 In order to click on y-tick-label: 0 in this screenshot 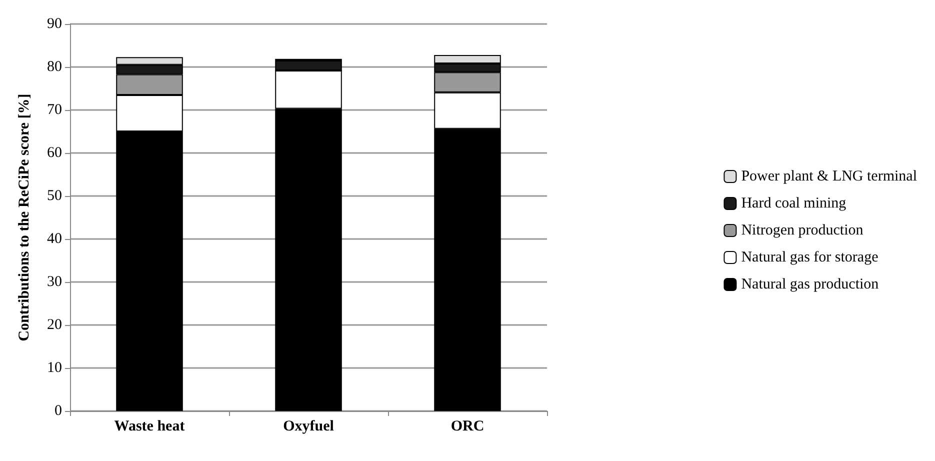, I will do `click(58, 411)`.